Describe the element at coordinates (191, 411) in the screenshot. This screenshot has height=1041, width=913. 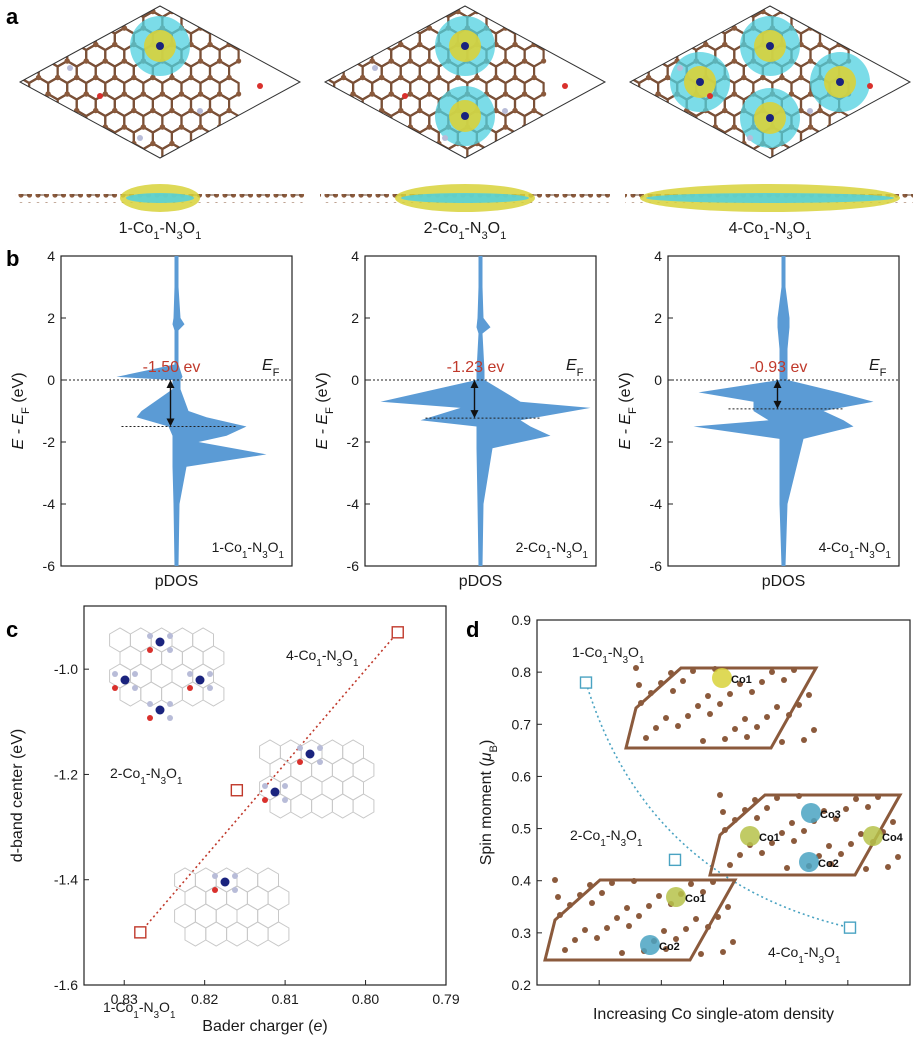
I see `pdos-area` at that location.